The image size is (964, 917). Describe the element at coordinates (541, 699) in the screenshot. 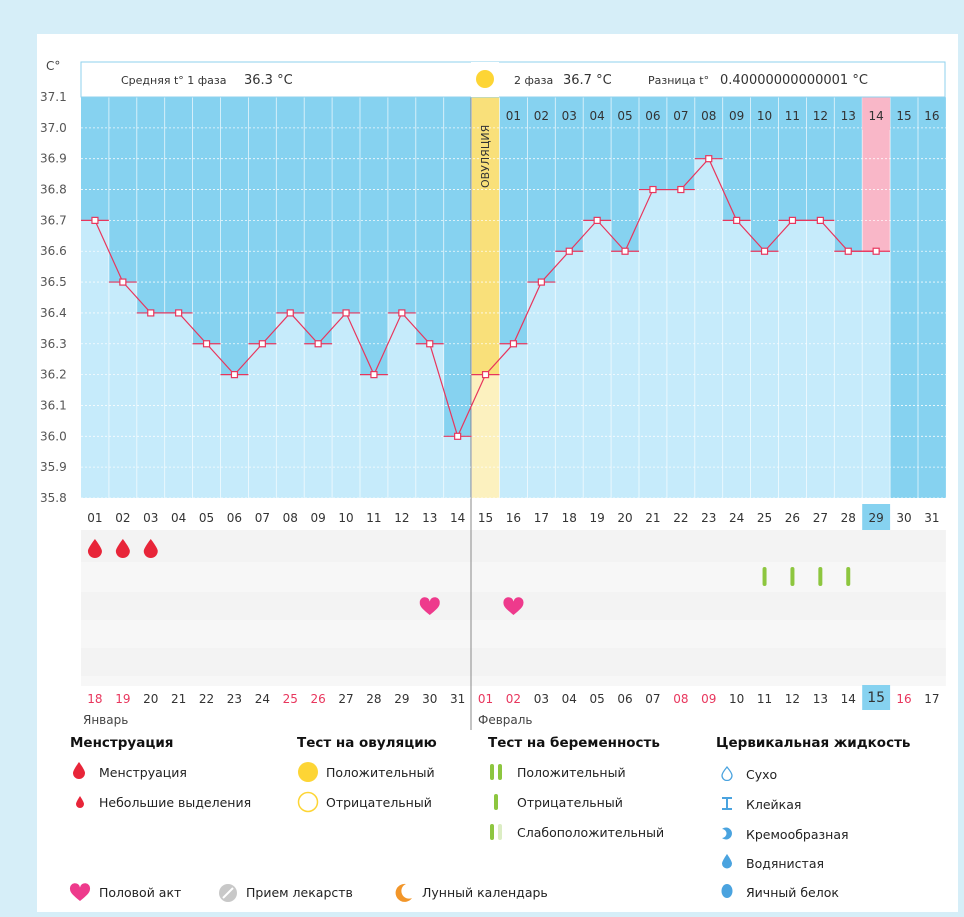

I see `calendar-date-label: 03` at that location.